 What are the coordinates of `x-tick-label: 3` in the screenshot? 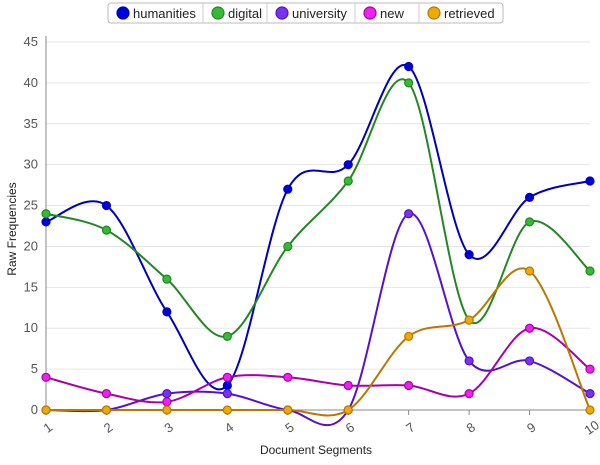 It's located at (168, 427).